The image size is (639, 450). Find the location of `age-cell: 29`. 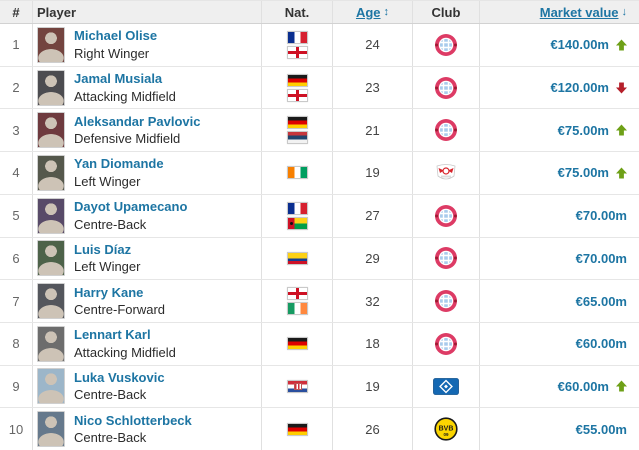

age-cell: 29 is located at coordinates (373, 258).